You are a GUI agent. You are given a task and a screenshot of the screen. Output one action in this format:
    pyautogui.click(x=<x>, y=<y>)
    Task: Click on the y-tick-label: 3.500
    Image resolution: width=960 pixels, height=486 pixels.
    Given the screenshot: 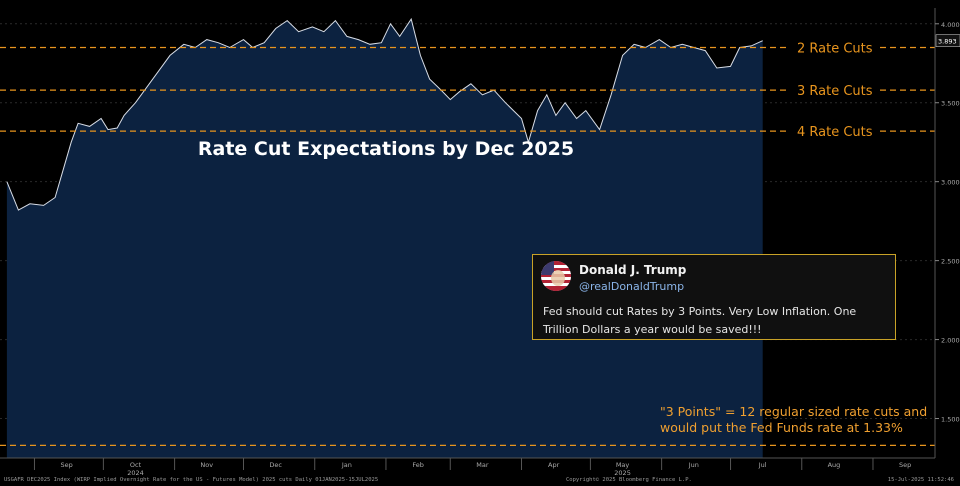 What is the action you would take?
    pyautogui.click(x=950, y=104)
    